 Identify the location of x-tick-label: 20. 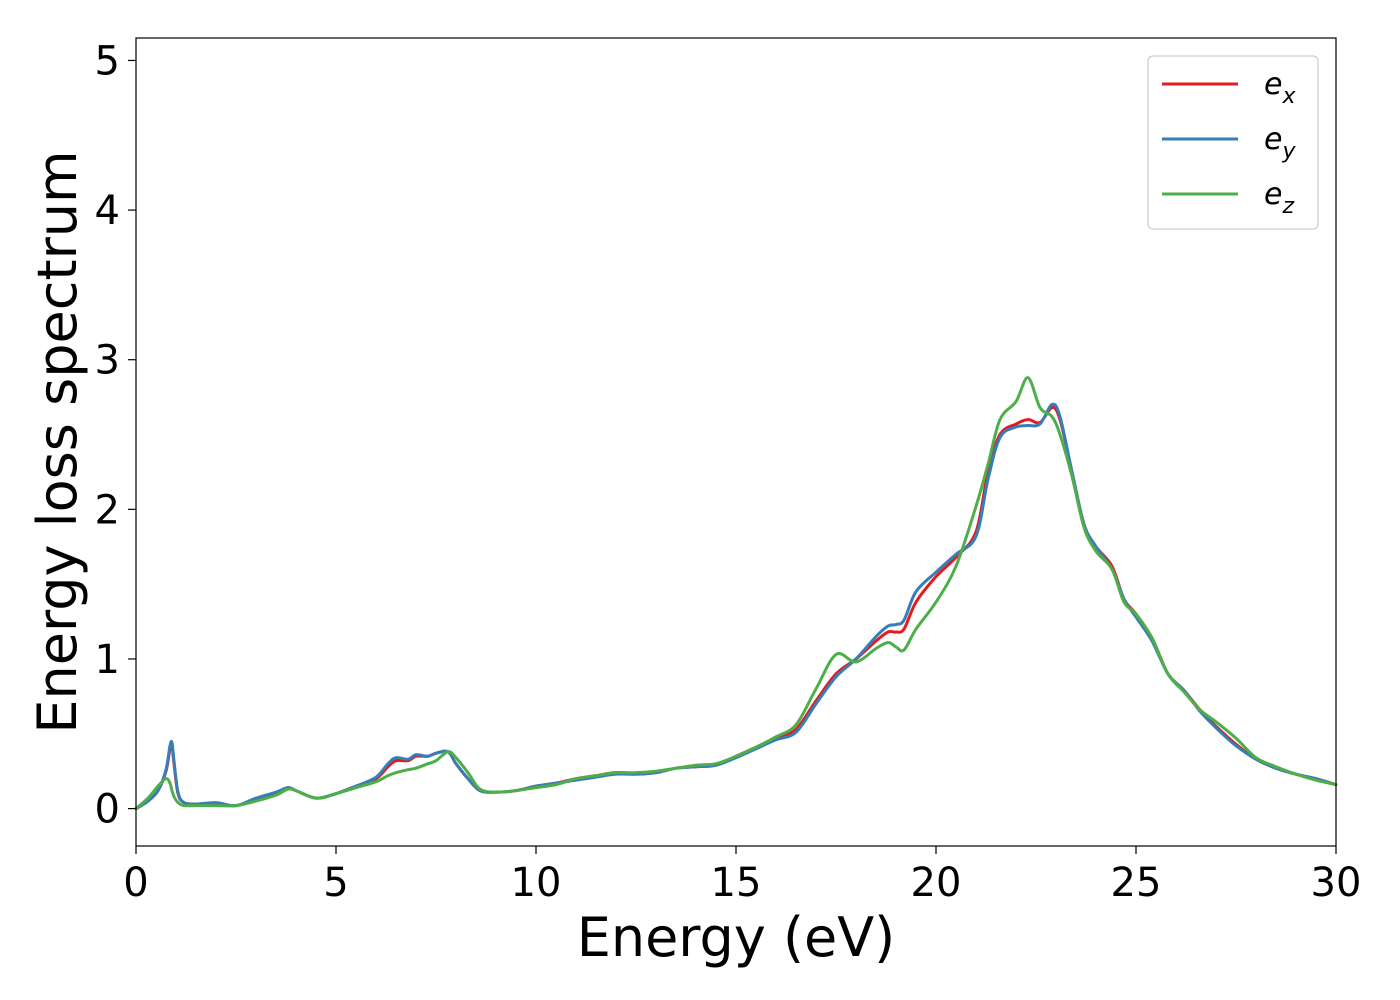
(936, 883).